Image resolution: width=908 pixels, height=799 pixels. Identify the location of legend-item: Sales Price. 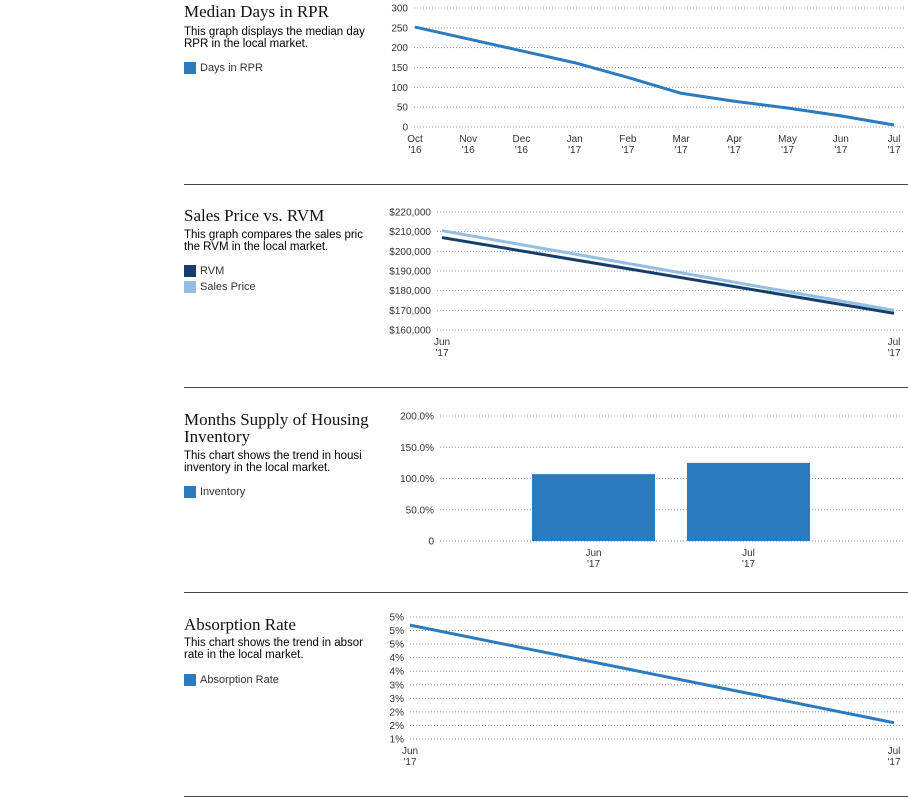
(220, 287).